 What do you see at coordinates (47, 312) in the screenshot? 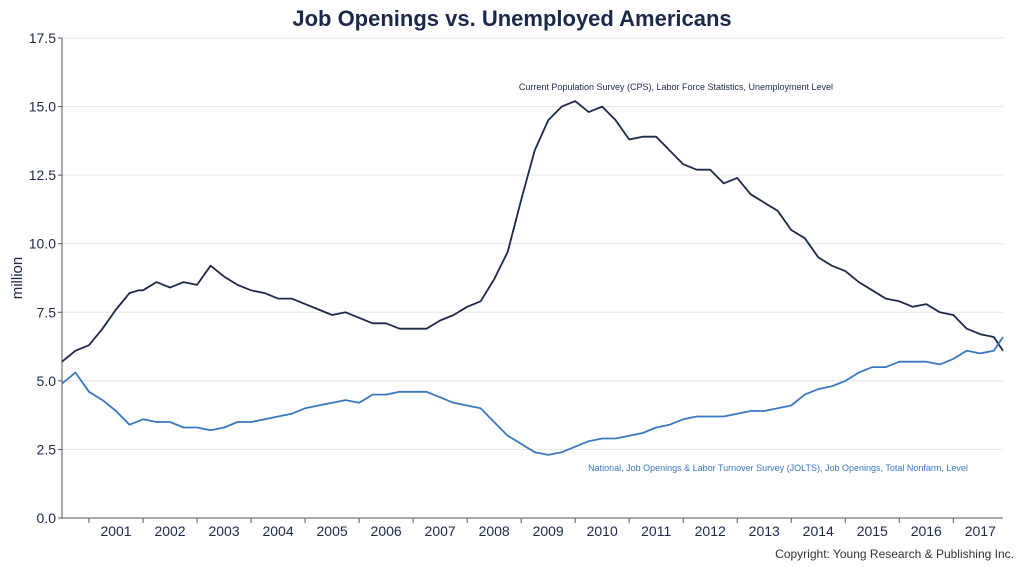
I see `y-tick-label: 7.5` at bounding box center [47, 312].